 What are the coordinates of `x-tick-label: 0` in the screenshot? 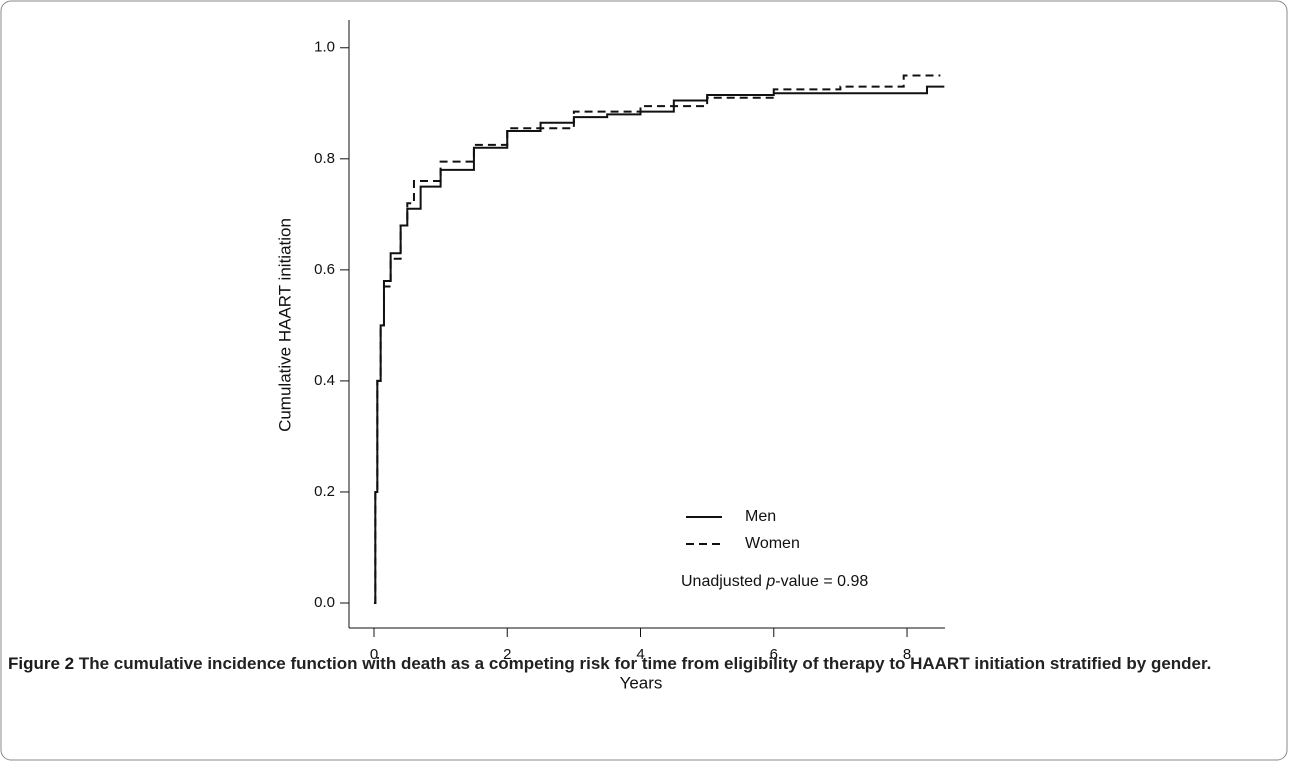 It's located at (374, 654).